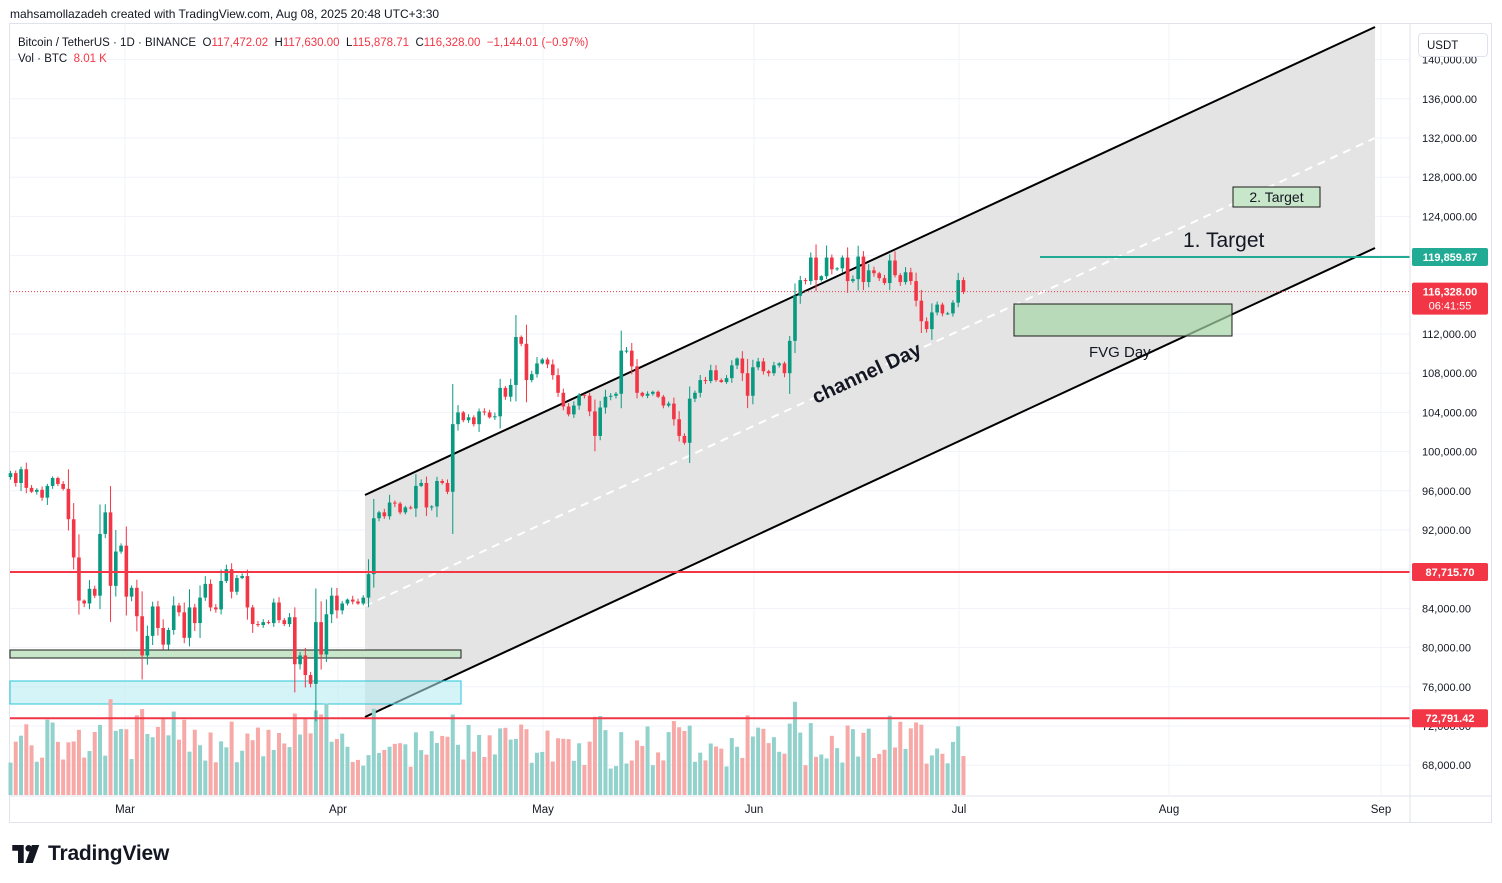 The width and height of the screenshot is (1502, 883). Describe the element at coordinates (349, 43) in the screenshot. I see `low-label: L` at that location.